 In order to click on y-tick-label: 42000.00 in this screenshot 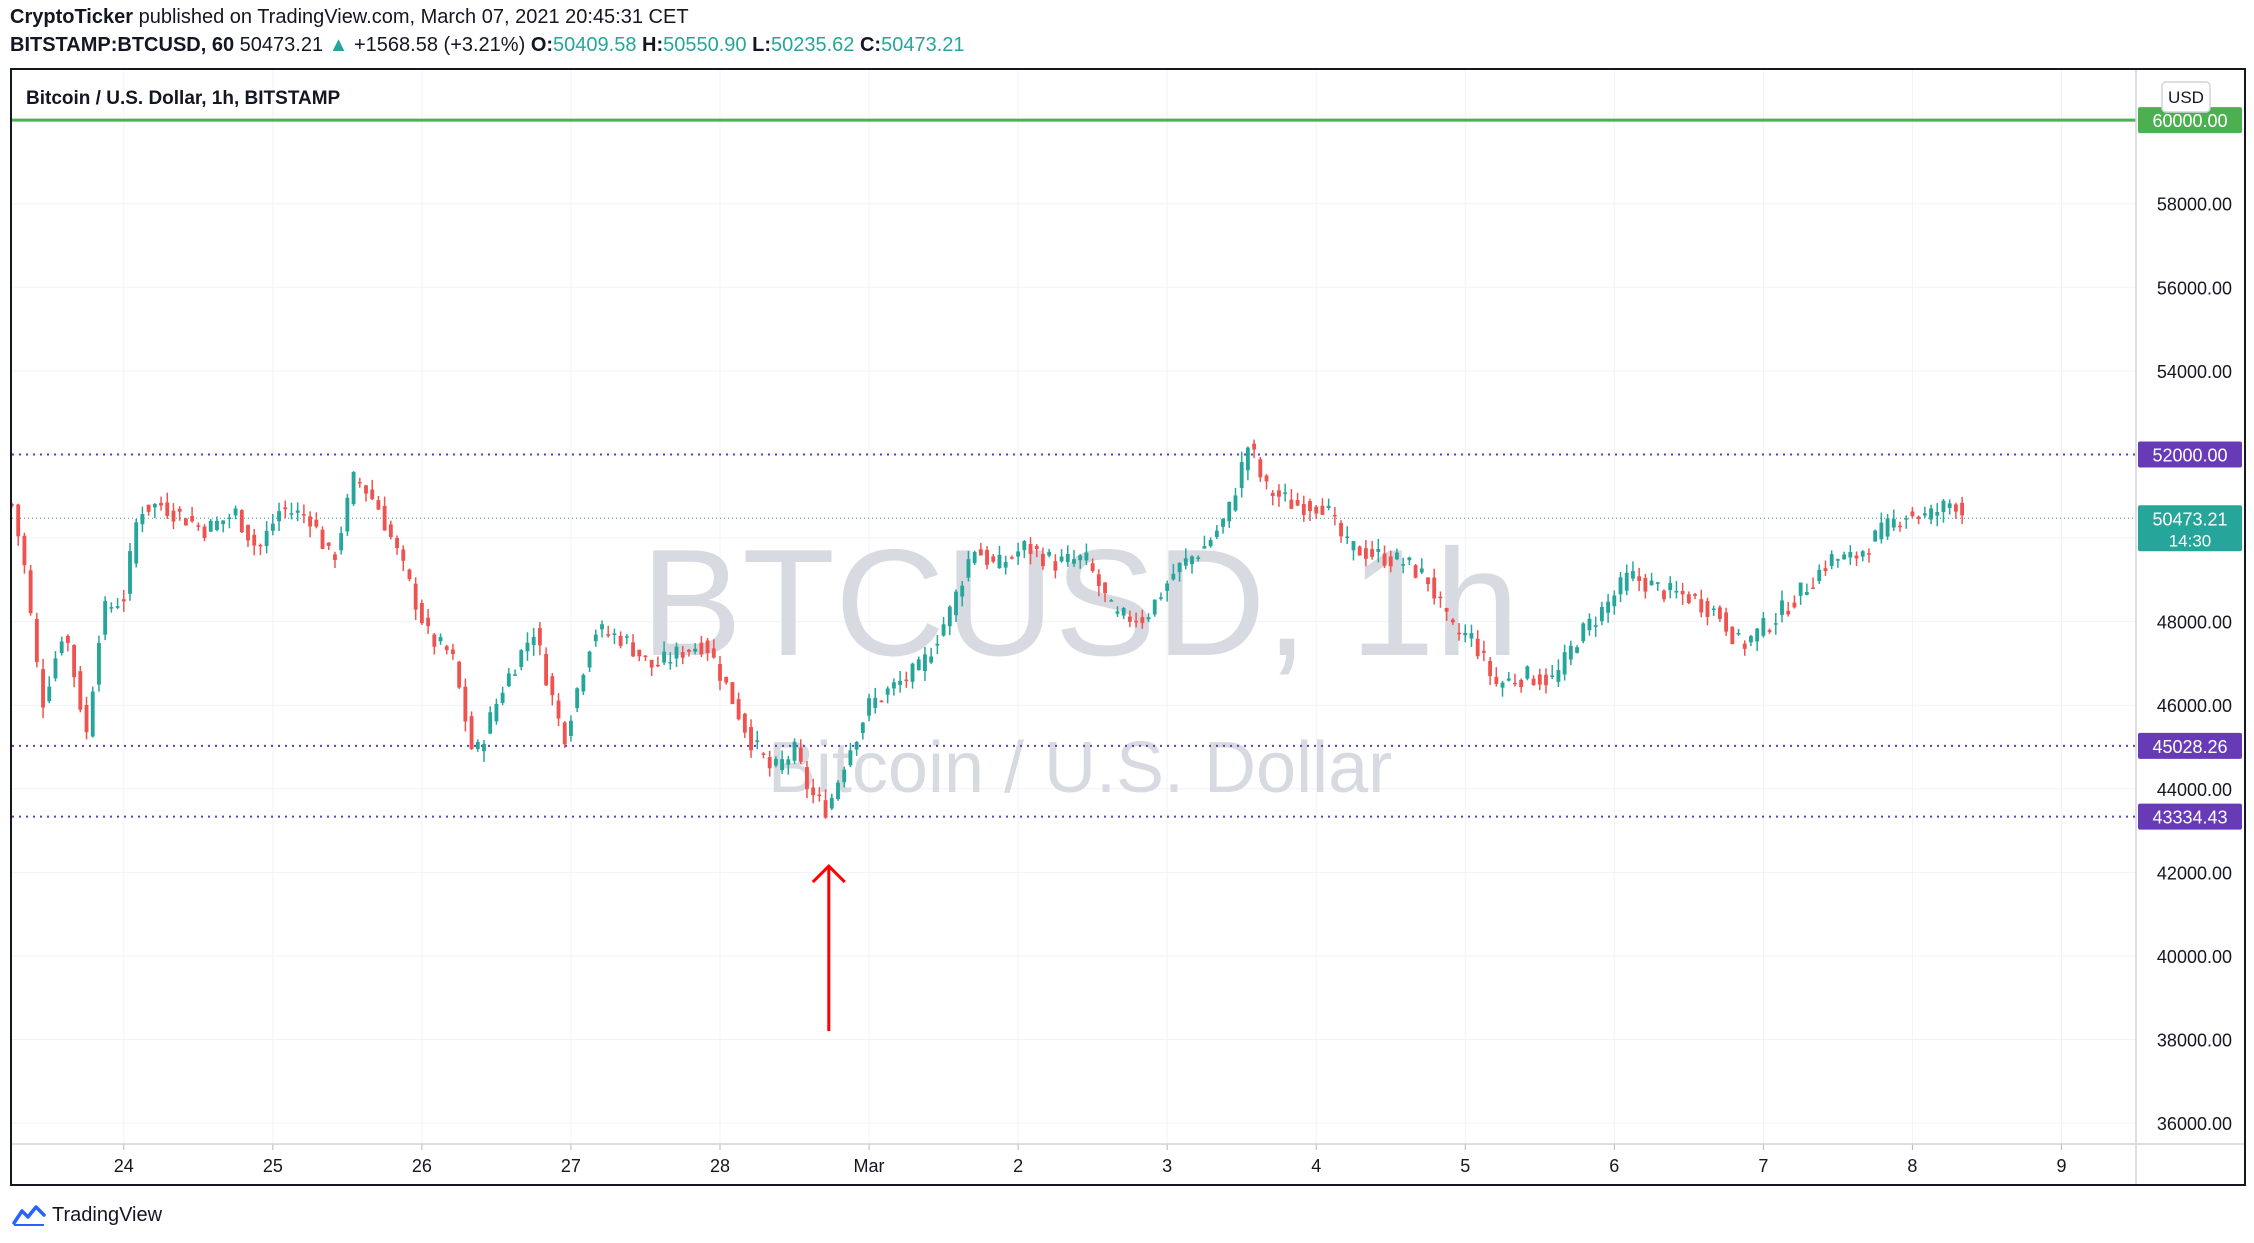, I will do `click(2194, 873)`.